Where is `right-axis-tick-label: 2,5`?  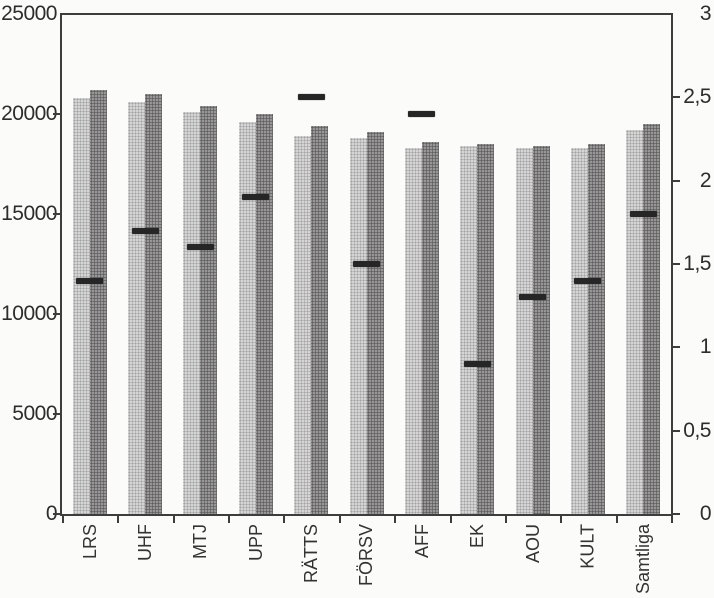 right-axis-tick-label: 2,5 is located at coordinates (697, 97).